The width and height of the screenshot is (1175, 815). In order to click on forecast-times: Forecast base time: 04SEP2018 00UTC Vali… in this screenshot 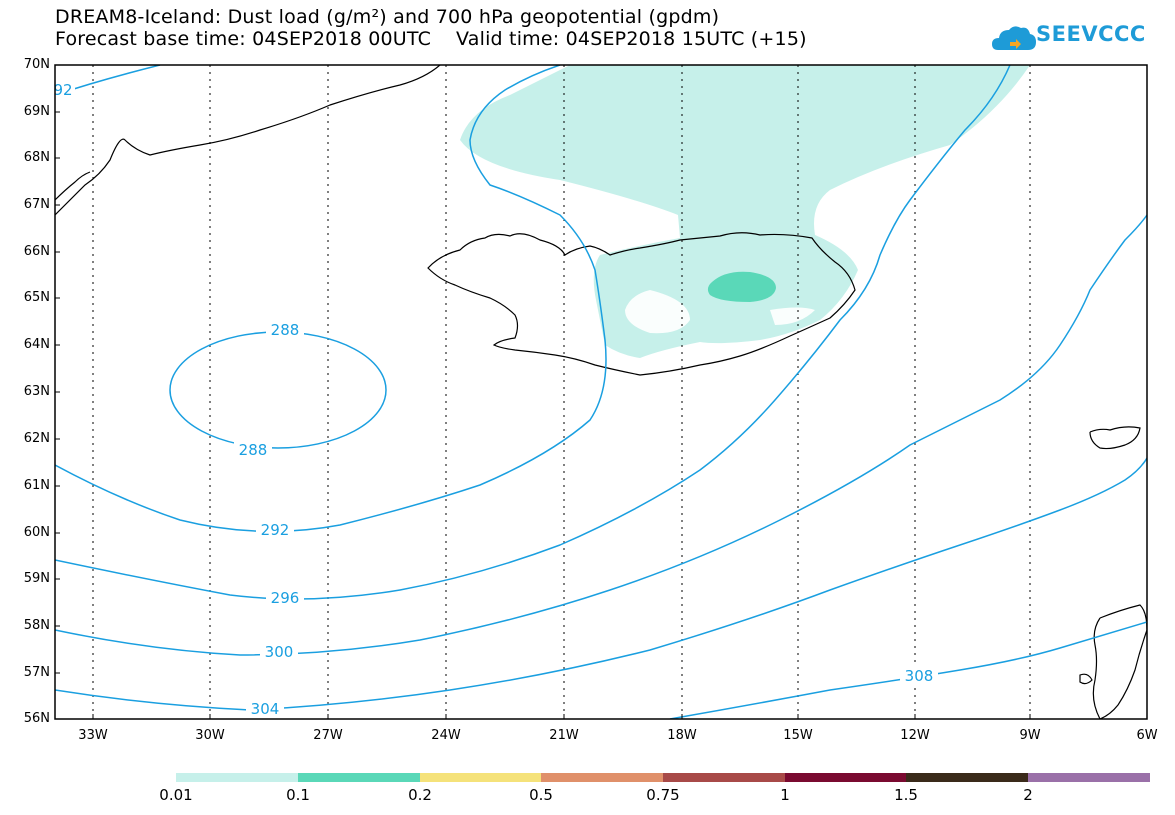, I will do `click(431, 39)`.